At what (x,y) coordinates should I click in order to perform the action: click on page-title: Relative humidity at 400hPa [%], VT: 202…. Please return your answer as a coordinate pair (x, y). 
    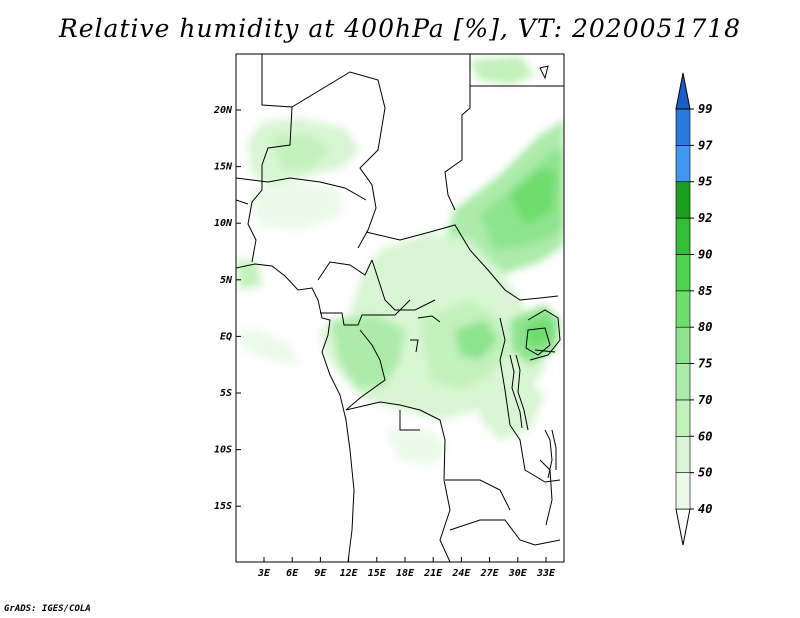
    Looking at the image, I should click on (400, 28).